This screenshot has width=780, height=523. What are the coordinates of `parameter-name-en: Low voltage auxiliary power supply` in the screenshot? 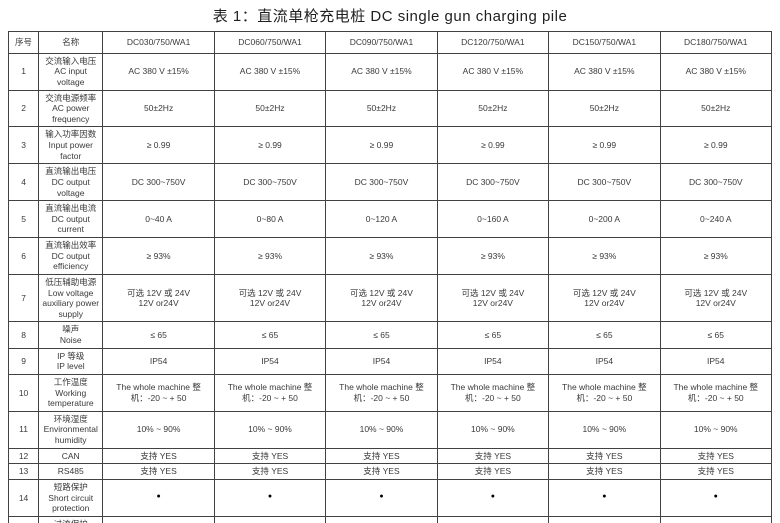 It's located at (71, 303).